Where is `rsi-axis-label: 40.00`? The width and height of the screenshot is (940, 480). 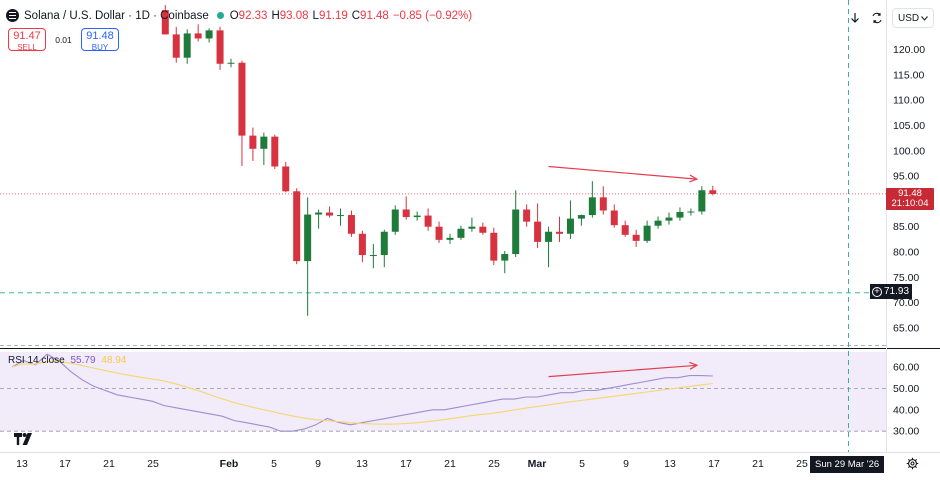
rsi-axis-label: 40.00 is located at coordinates (906, 410).